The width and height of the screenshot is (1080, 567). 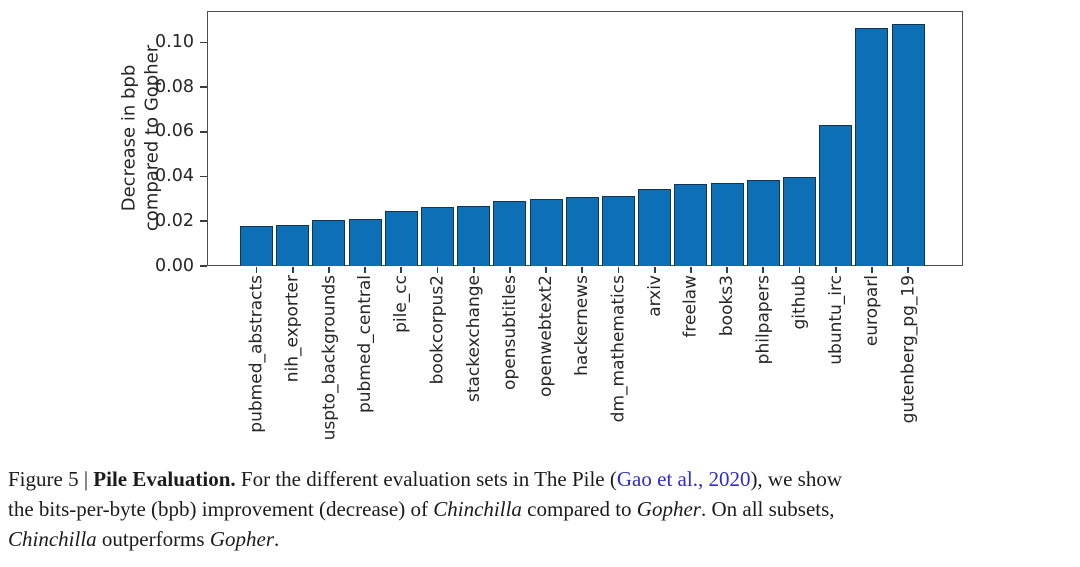 What do you see at coordinates (582, 325) in the screenshot?
I see `x-tick-label: hackernews` at bounding box center [582, 325].